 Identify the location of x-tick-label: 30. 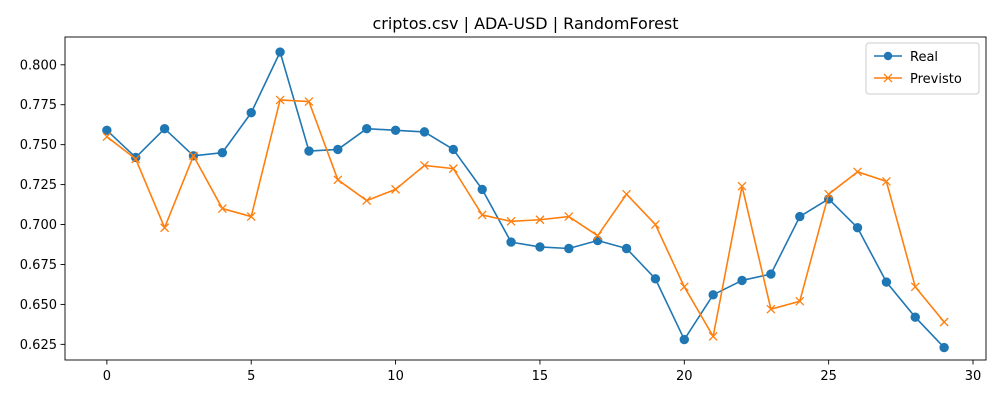
(973, 376).